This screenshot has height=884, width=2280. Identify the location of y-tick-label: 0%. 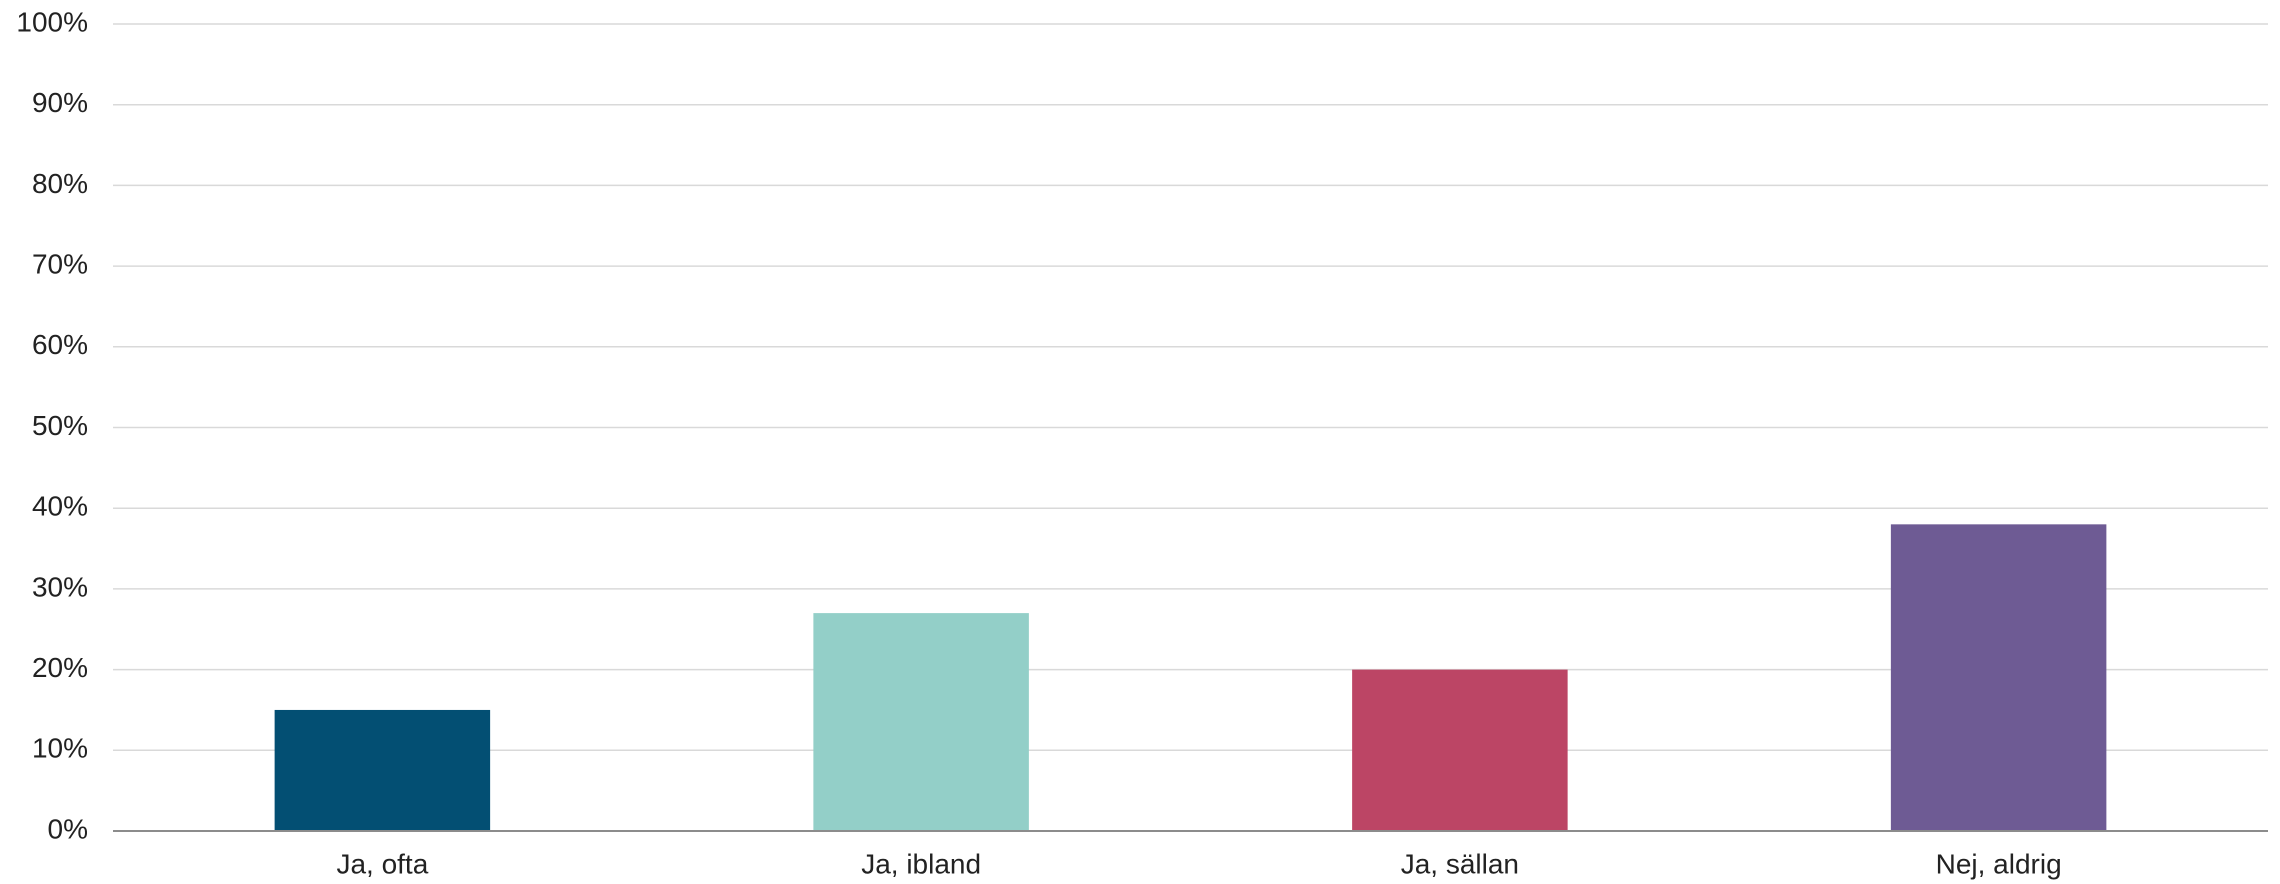
(68, 828).